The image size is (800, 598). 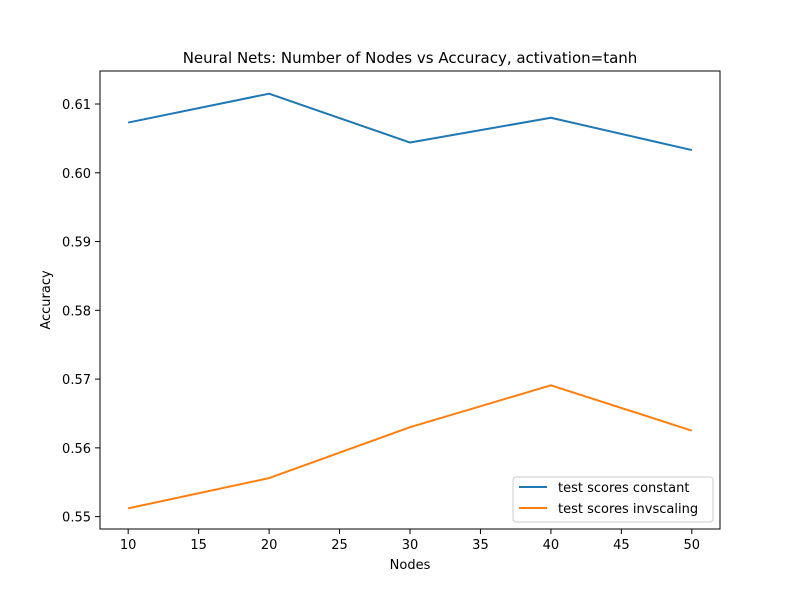 What do you see at coordinates (76, 105) in the screenshot?
I see `y-tick-label: 0.61` at bounding box center [76, 105].